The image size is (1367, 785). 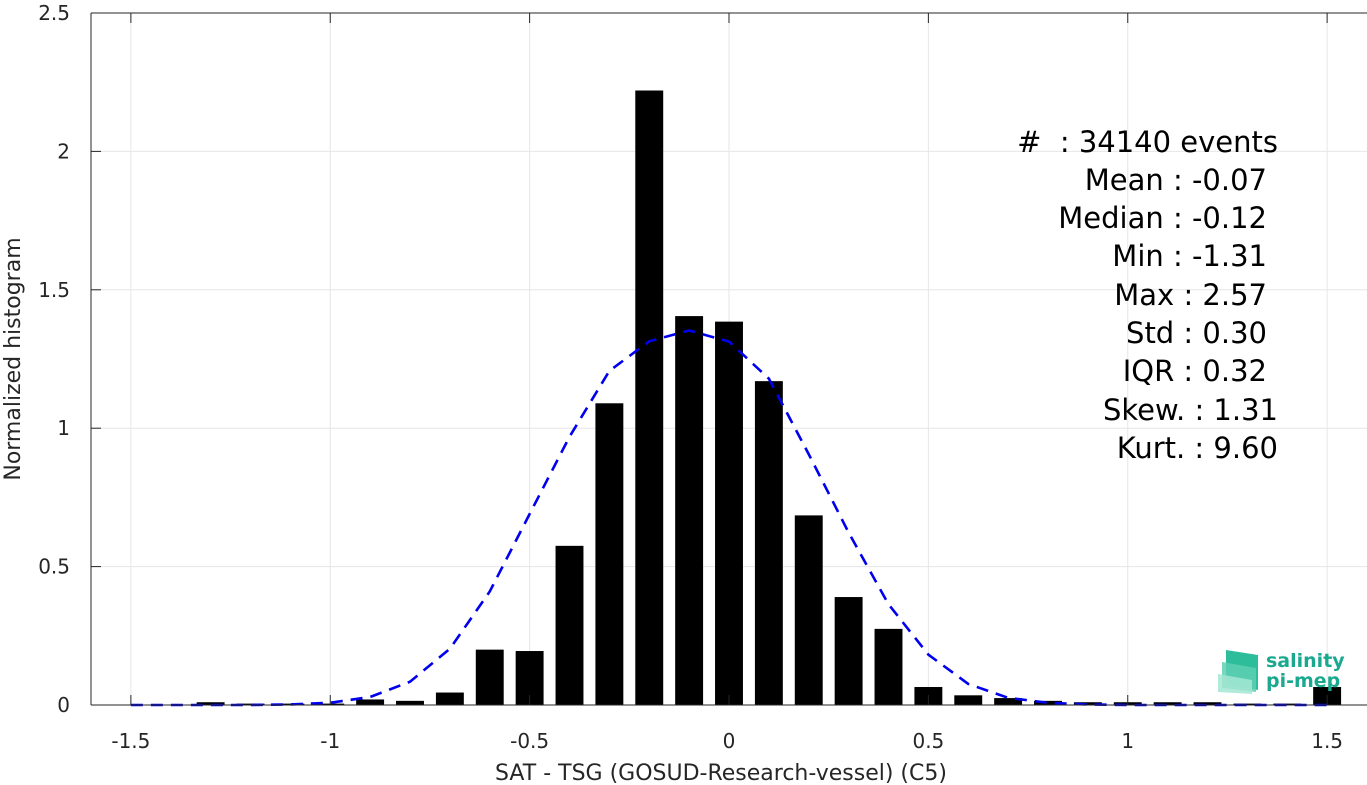 What do you see at coordinates (130, 741) in the screenshot?
I see `x-tick-label: -1.5` at bounding box center [130, 741].